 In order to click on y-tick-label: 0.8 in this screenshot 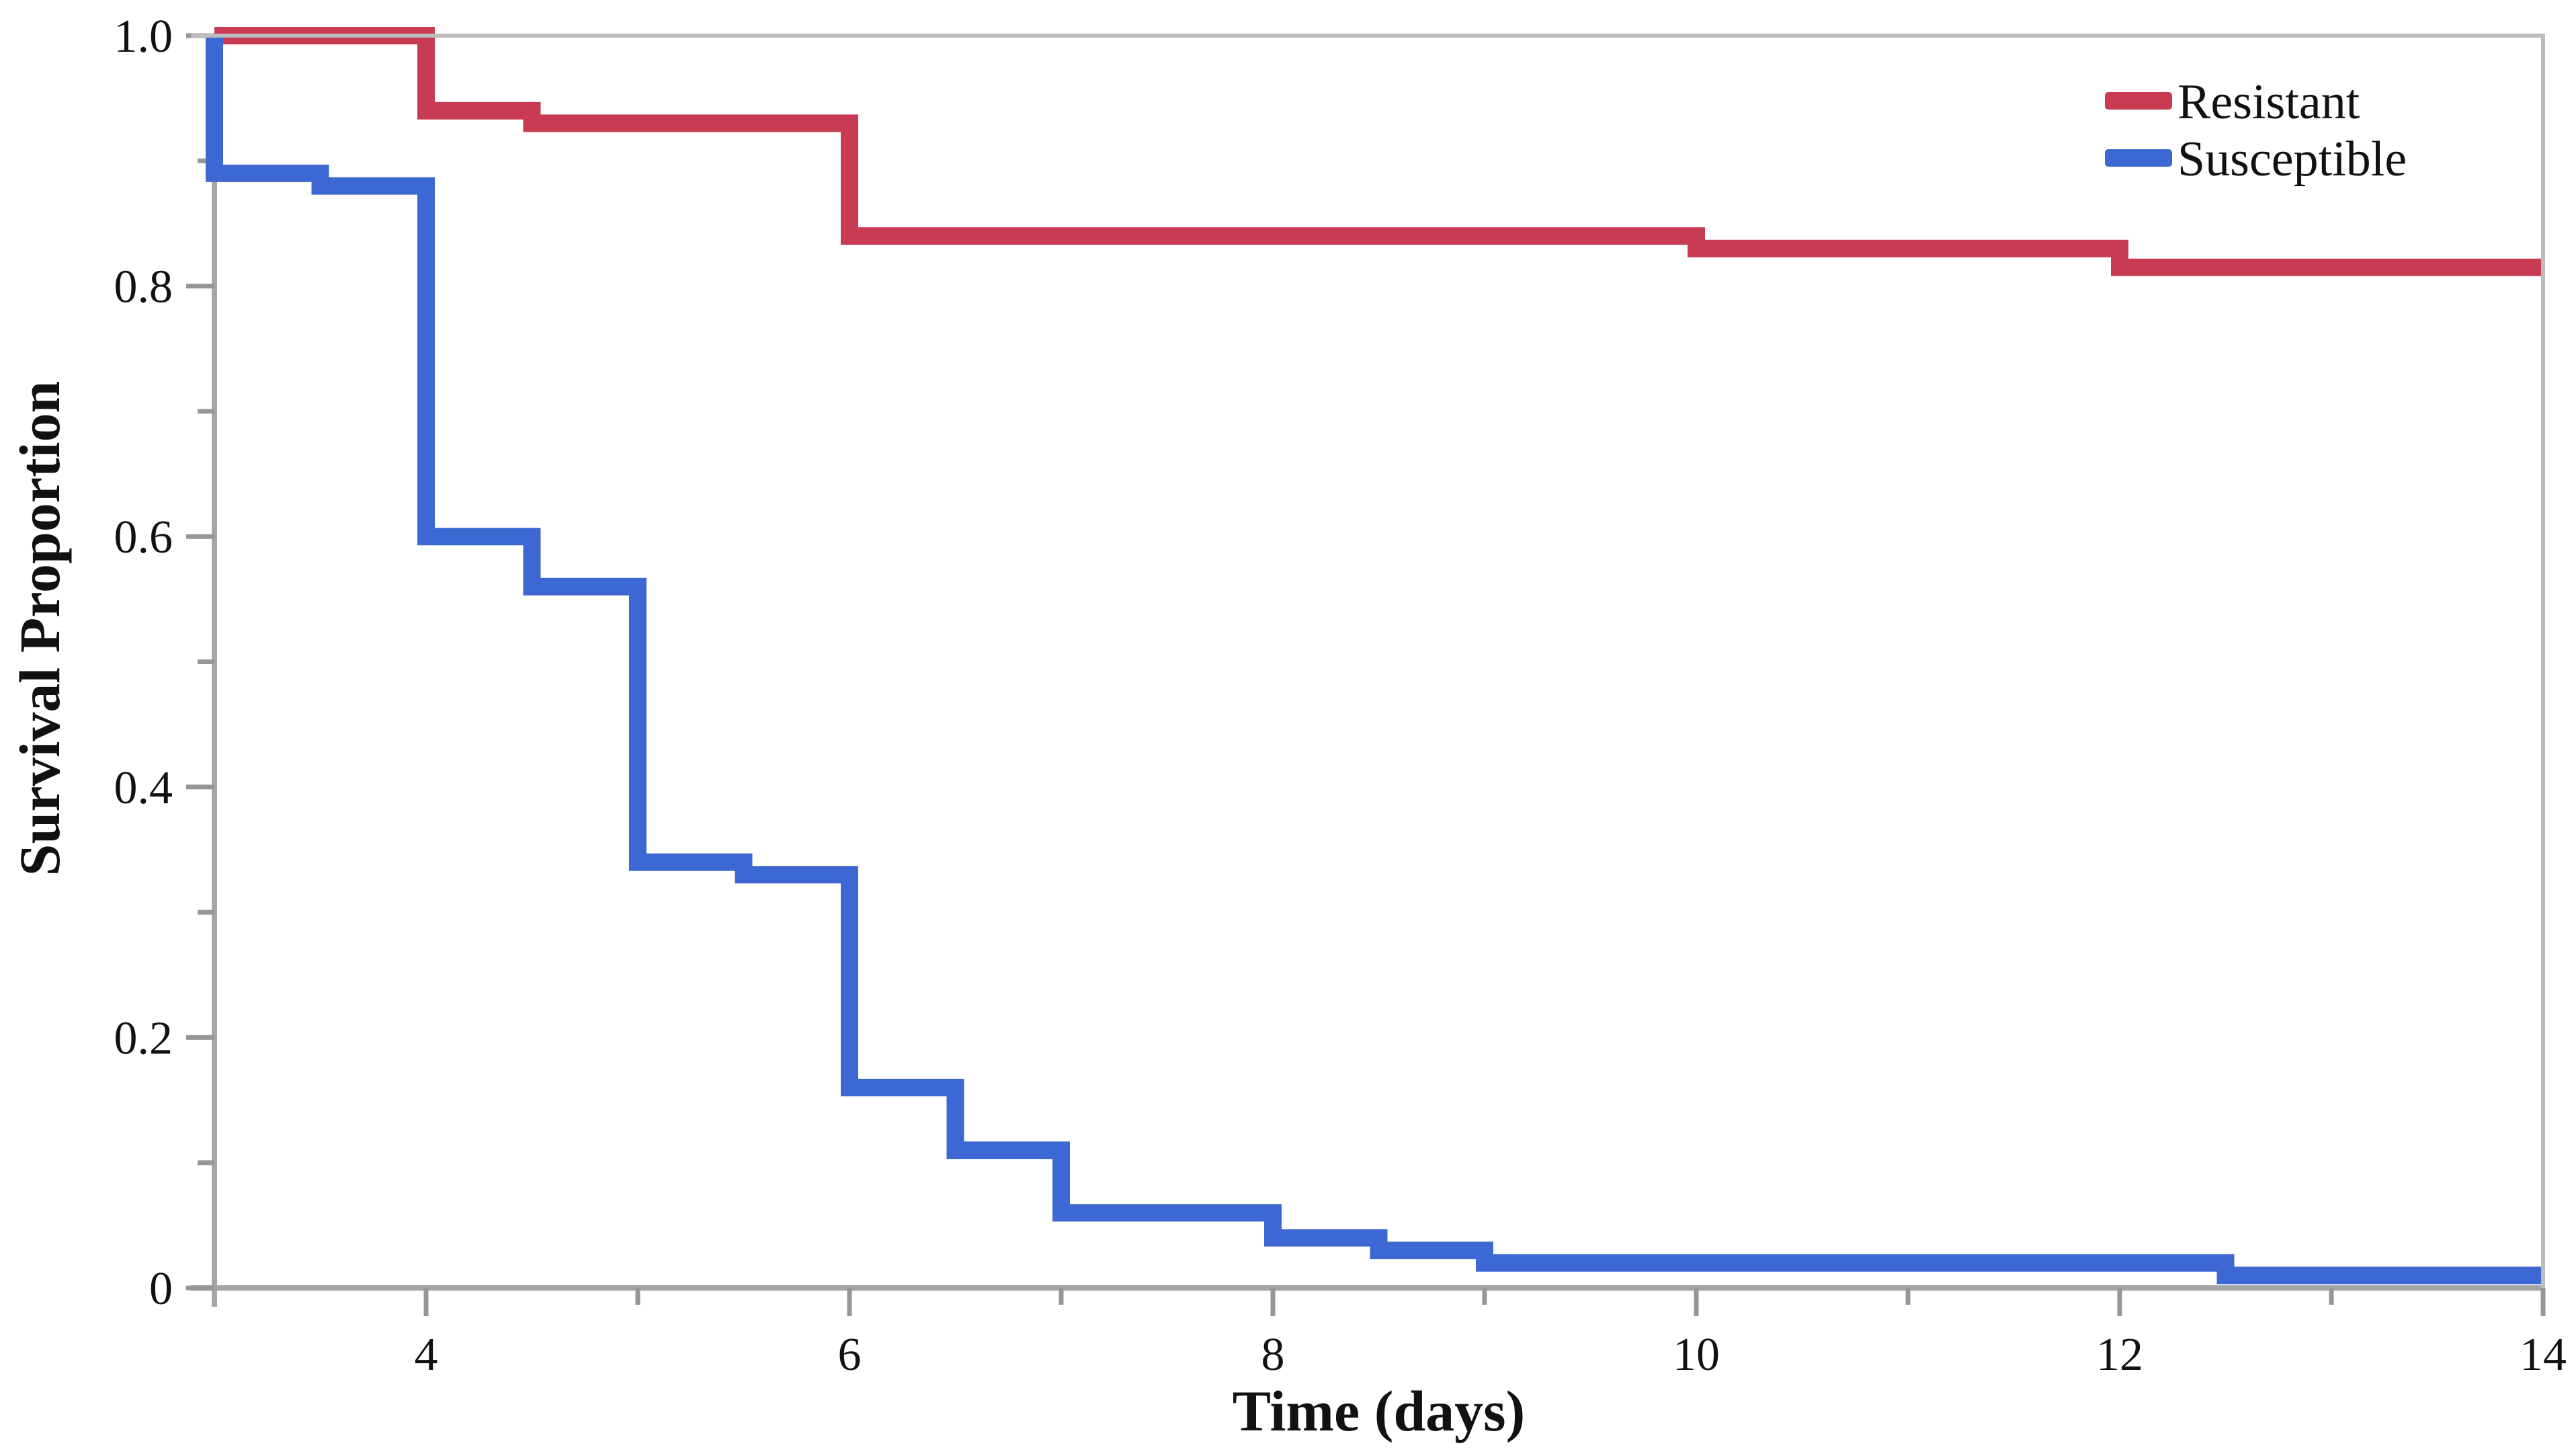, I will do `click(143, 287)`.